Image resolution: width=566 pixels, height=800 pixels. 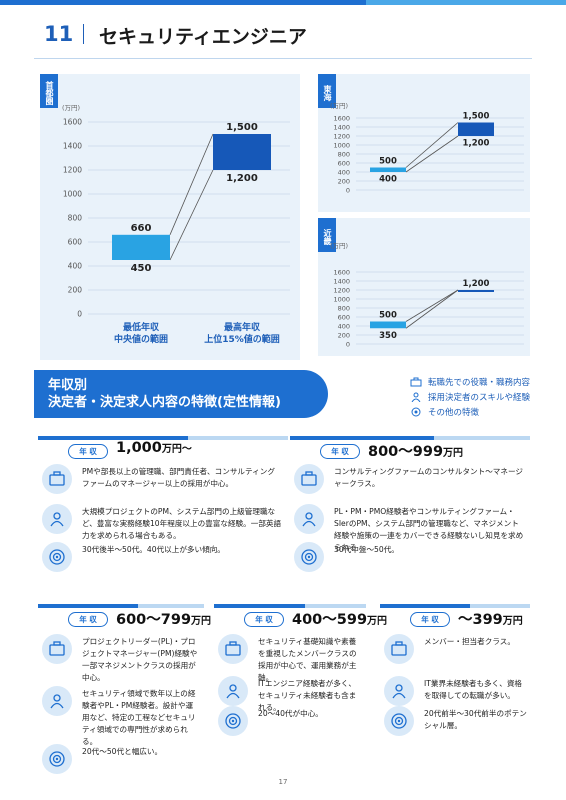 What do you see at coordinates (344, 164) in the screenshot?
I see `y-tick-label: 600` at bounding box center [344, 164].